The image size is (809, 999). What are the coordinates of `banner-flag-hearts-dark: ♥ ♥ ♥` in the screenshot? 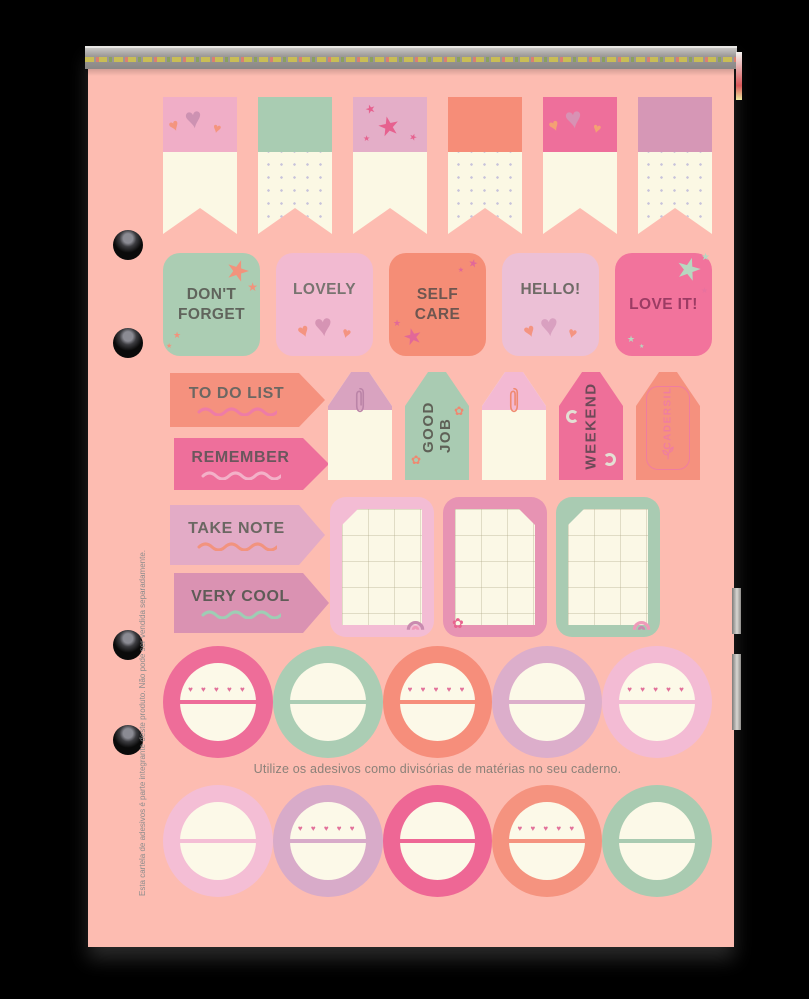 It's located at (580, 165).